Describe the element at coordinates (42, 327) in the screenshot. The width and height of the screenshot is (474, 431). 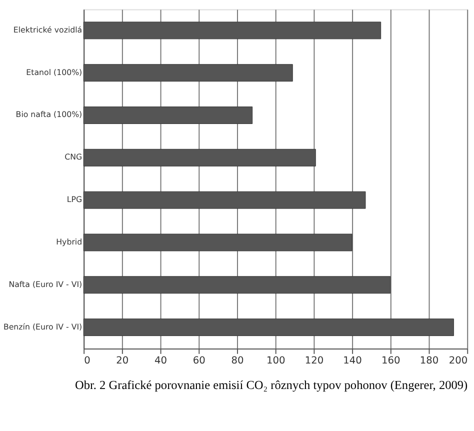
I see `y-tick-label: Benzín (Euro IV - VI)` at that location.